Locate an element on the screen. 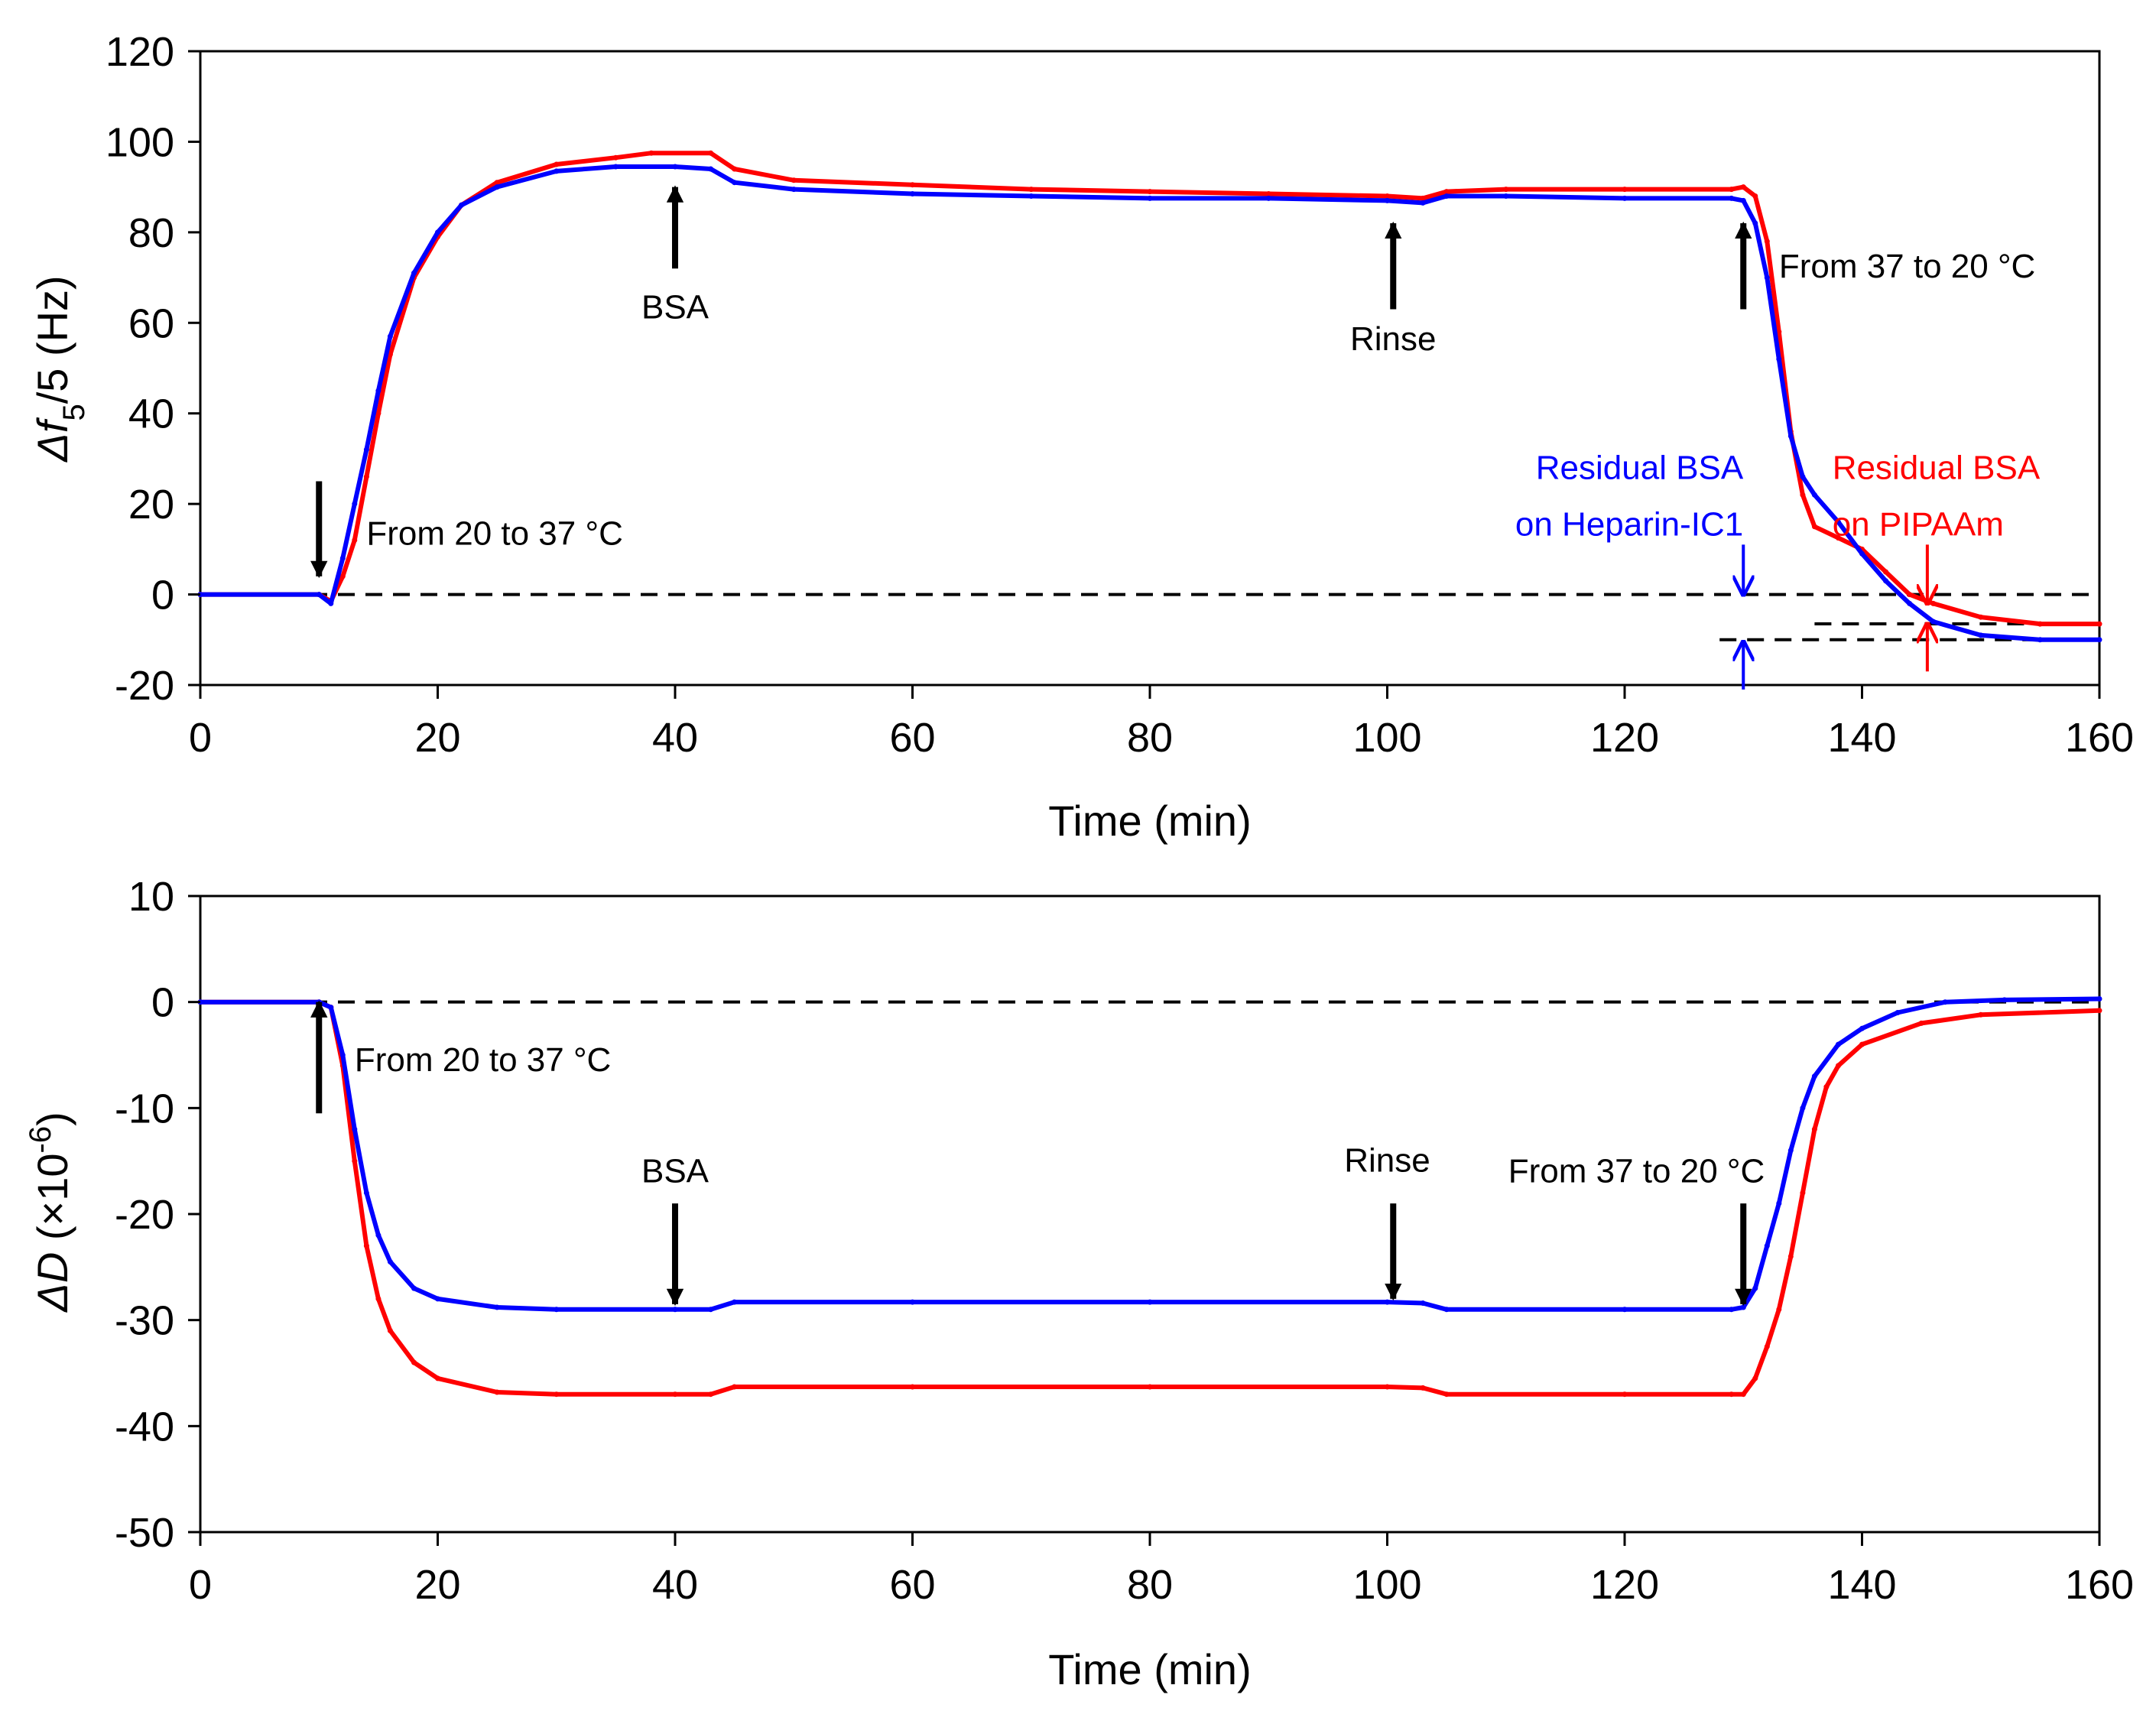 The image size is (2156, 1711). top-annotation-1: BSA is located at coordinates (675, 307).